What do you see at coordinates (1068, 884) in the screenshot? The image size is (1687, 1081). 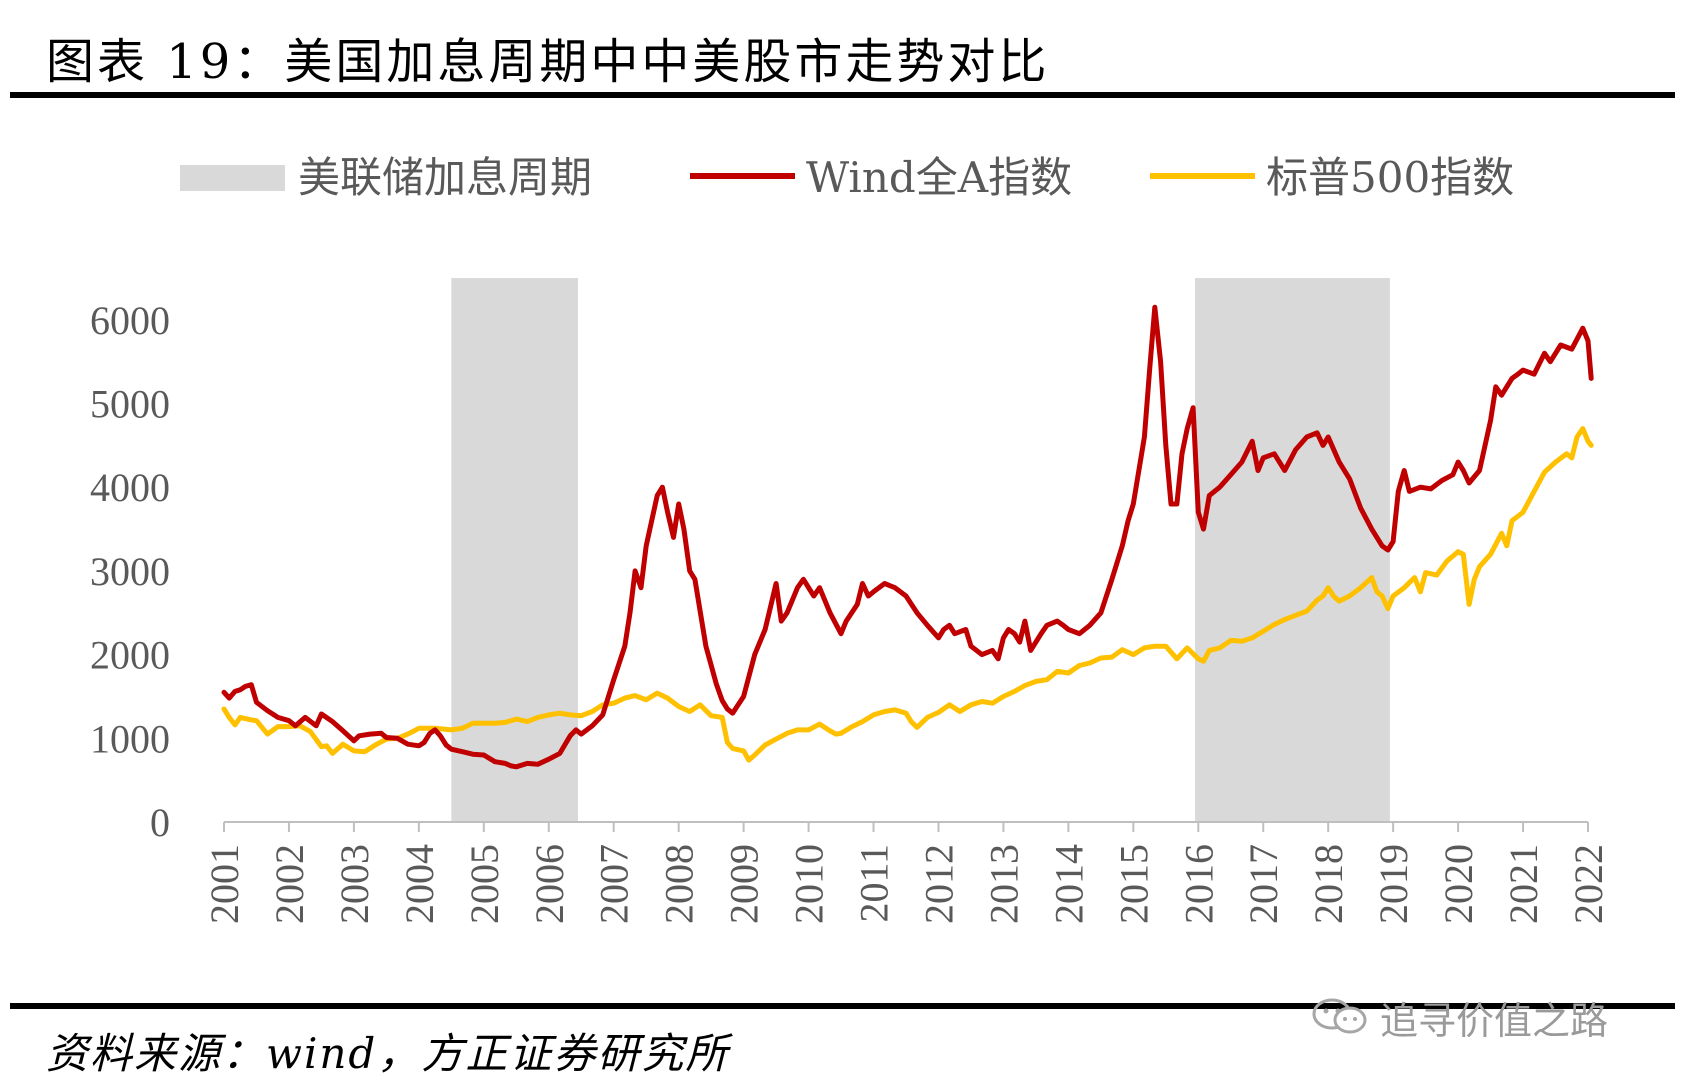 I see `x-tick-label-2014: 2014` at bounding box center [1068, 884].